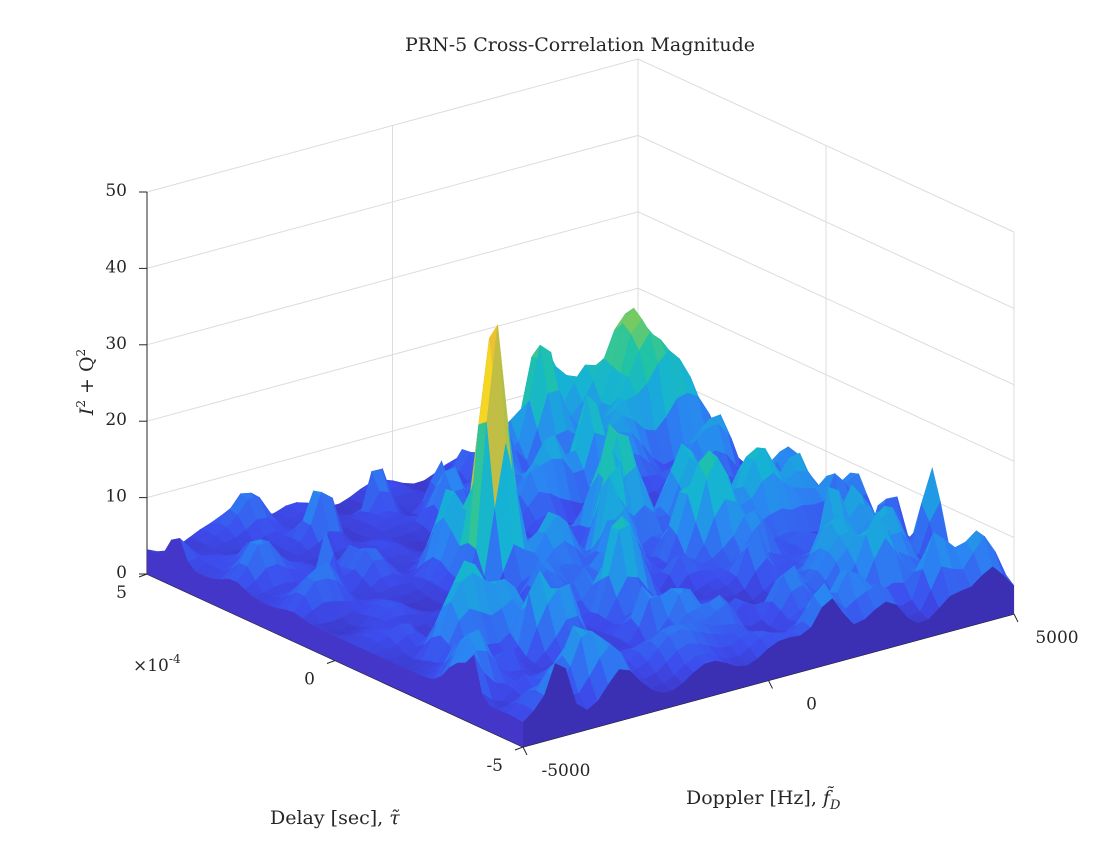 The image size is (1120, 845). I want to click on z-tick-label: 10, so click(116, 497).